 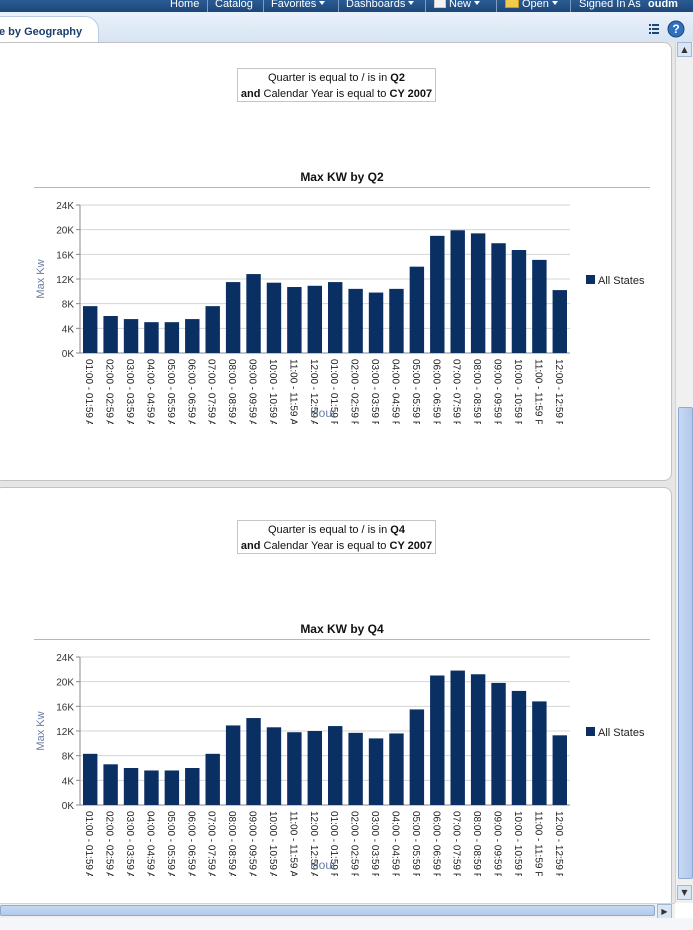 What do you see at coordinates (211, 843) in the screenshot?
I see `x-tick-label: 07:00 - 07:59 AM` at bounding box center [211, 843].